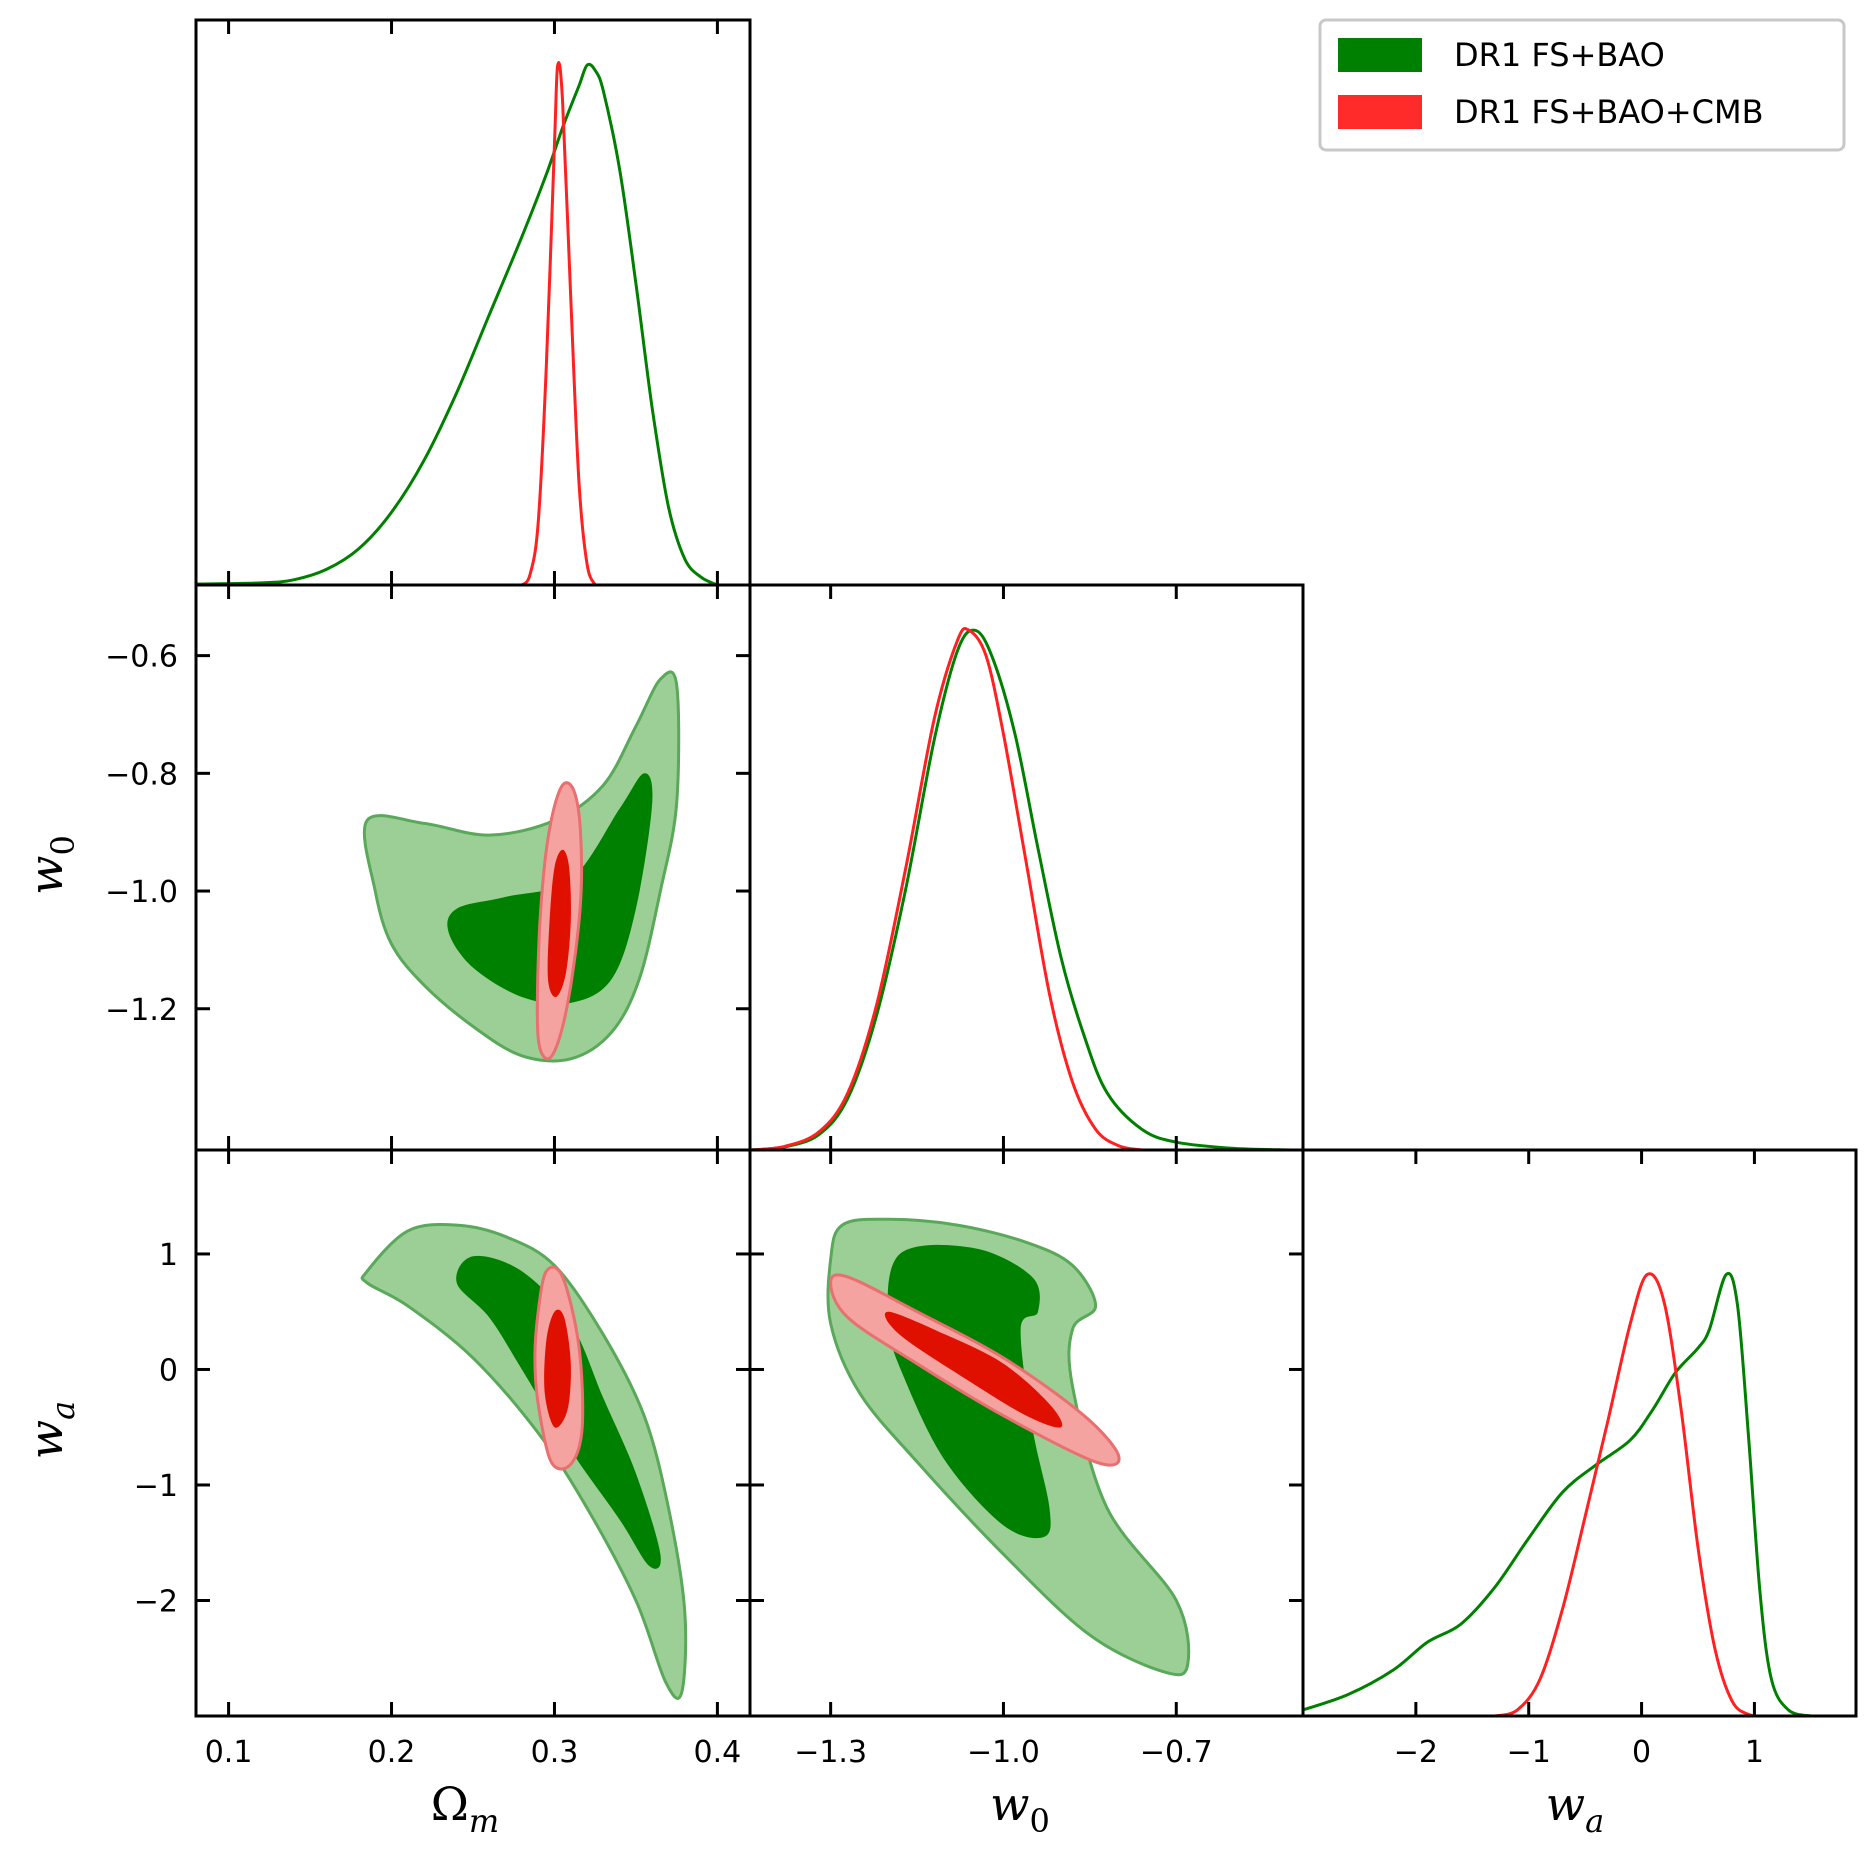  What do you see at coordinates (1565, 1804) in the screenshot?
I see `x-axis-label-wa-base: w` at bounding box center [1565, 1804].